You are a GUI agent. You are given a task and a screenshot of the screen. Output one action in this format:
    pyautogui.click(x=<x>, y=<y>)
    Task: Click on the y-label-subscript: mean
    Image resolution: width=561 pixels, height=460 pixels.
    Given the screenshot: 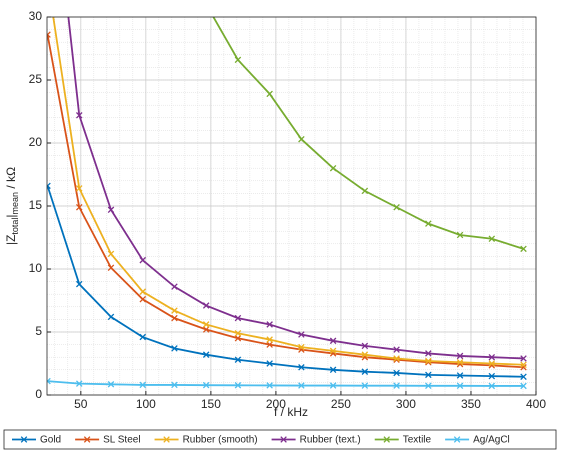 What is the action you would take?
    pyautogui.click(x=15, y=203)
    